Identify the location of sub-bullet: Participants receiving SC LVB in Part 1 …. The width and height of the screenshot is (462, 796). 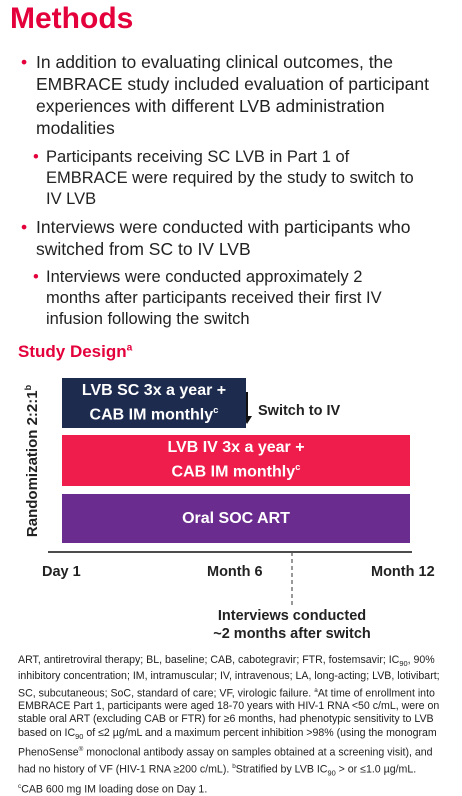
(229, 178).